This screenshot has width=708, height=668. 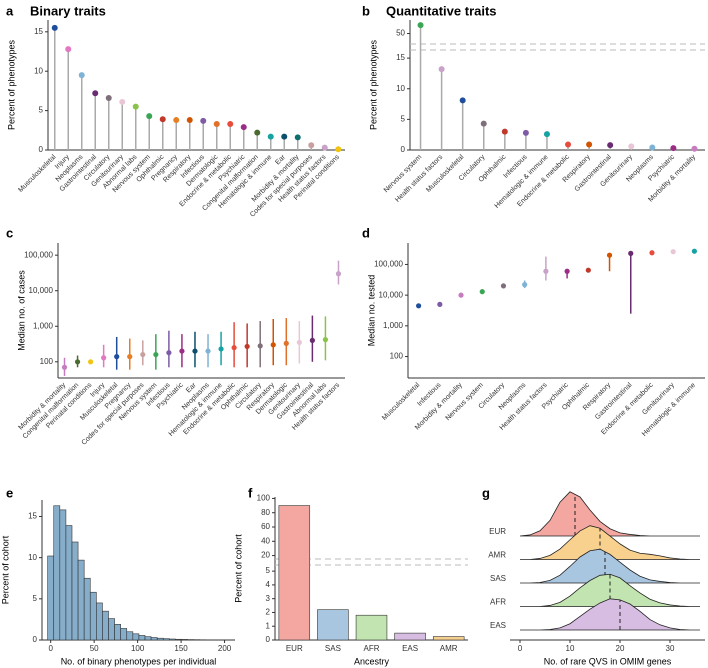 I want to click on group-label: SAS, so click(x=498, y=578).